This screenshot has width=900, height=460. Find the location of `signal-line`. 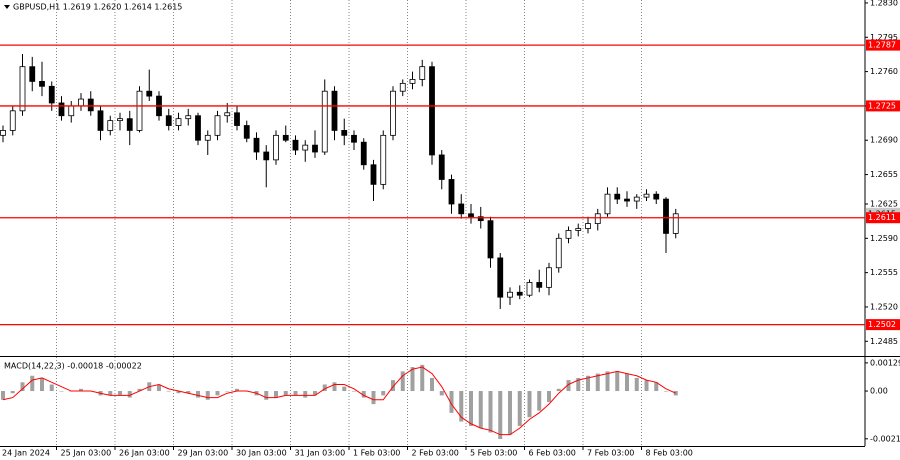

signal-line is located at coordinates (339, 401).